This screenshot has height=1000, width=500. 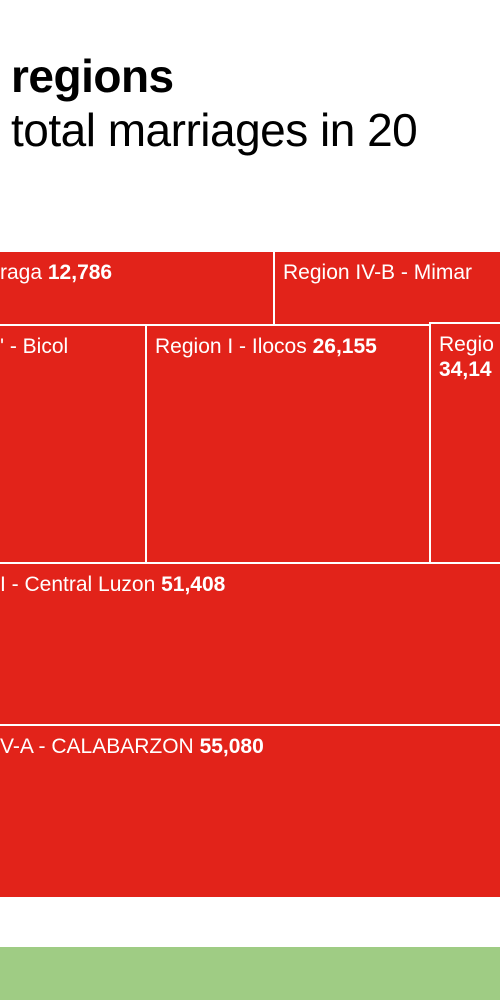 What do you see at coordinates (466, 344) in the screenshot?
I see `tile-label: Regio` at bounding box center [466, 344].